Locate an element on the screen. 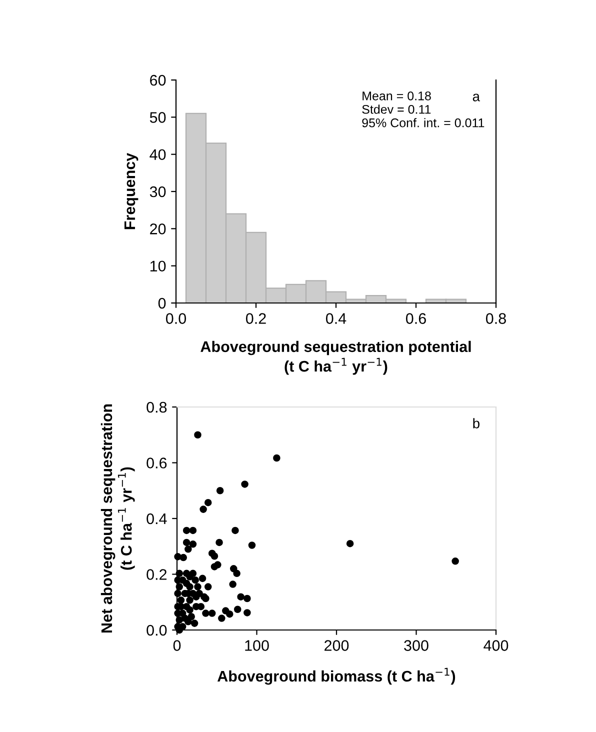  annotation: Stdev = 0.11 is located at coordinates (396, 109).